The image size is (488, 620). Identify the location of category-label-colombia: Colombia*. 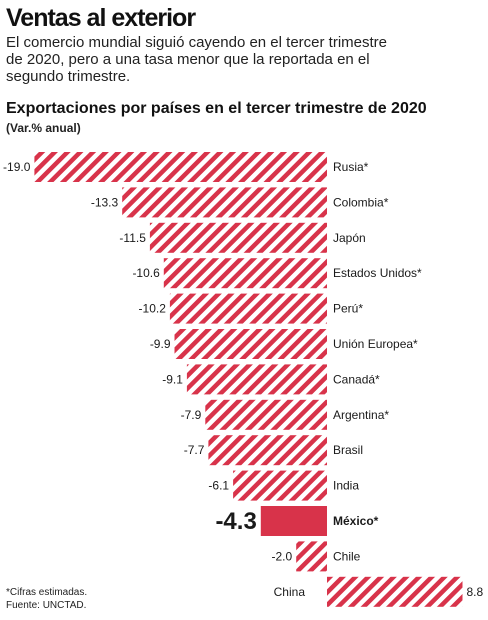
(361, 202).